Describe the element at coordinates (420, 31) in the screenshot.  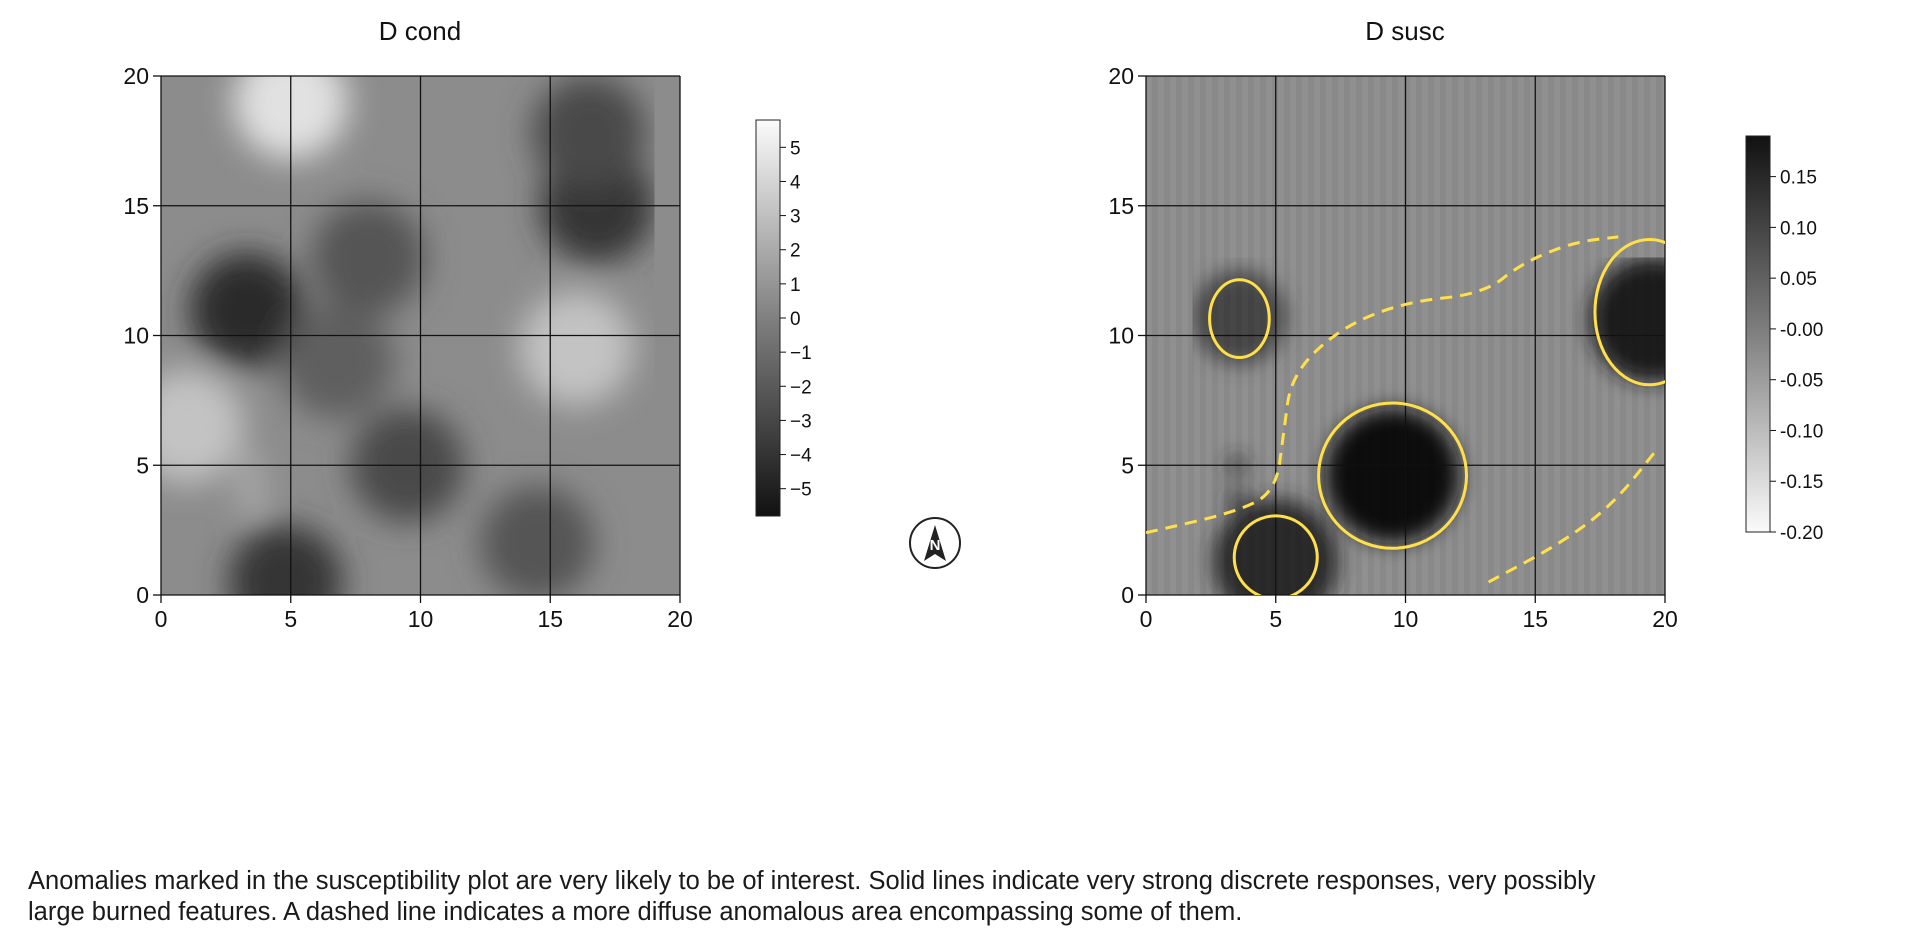
I see `chart-title: D cond` at that location.